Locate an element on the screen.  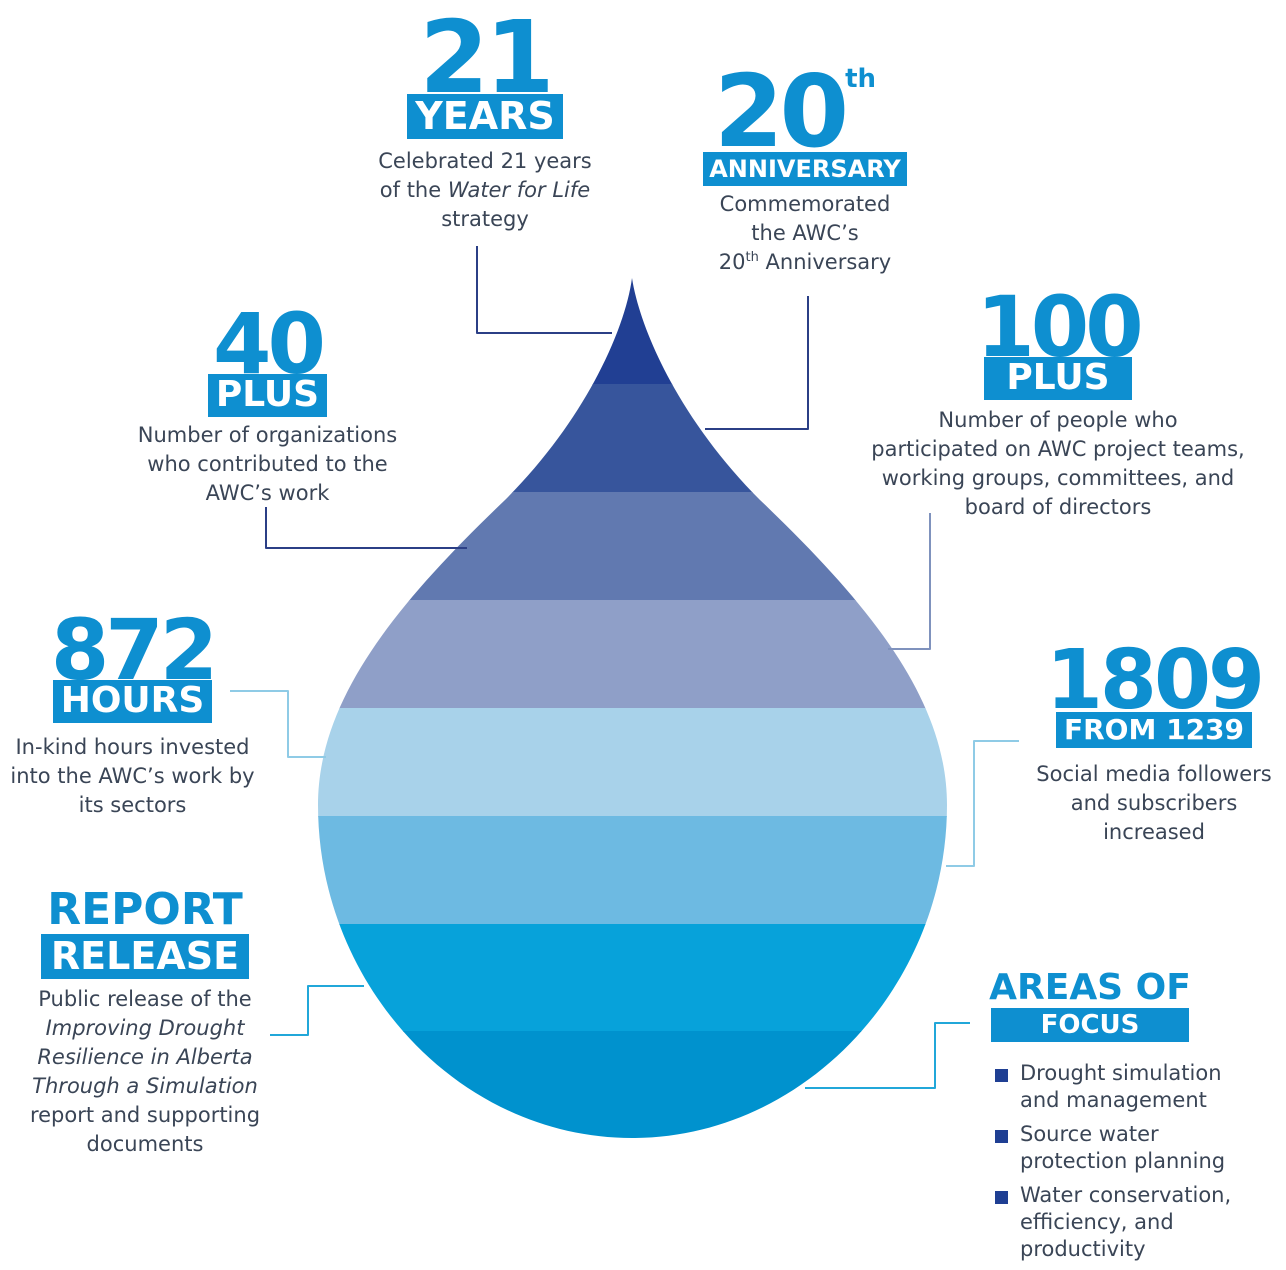
organizations-tag: PLUS is located at coordinates (267, 395).